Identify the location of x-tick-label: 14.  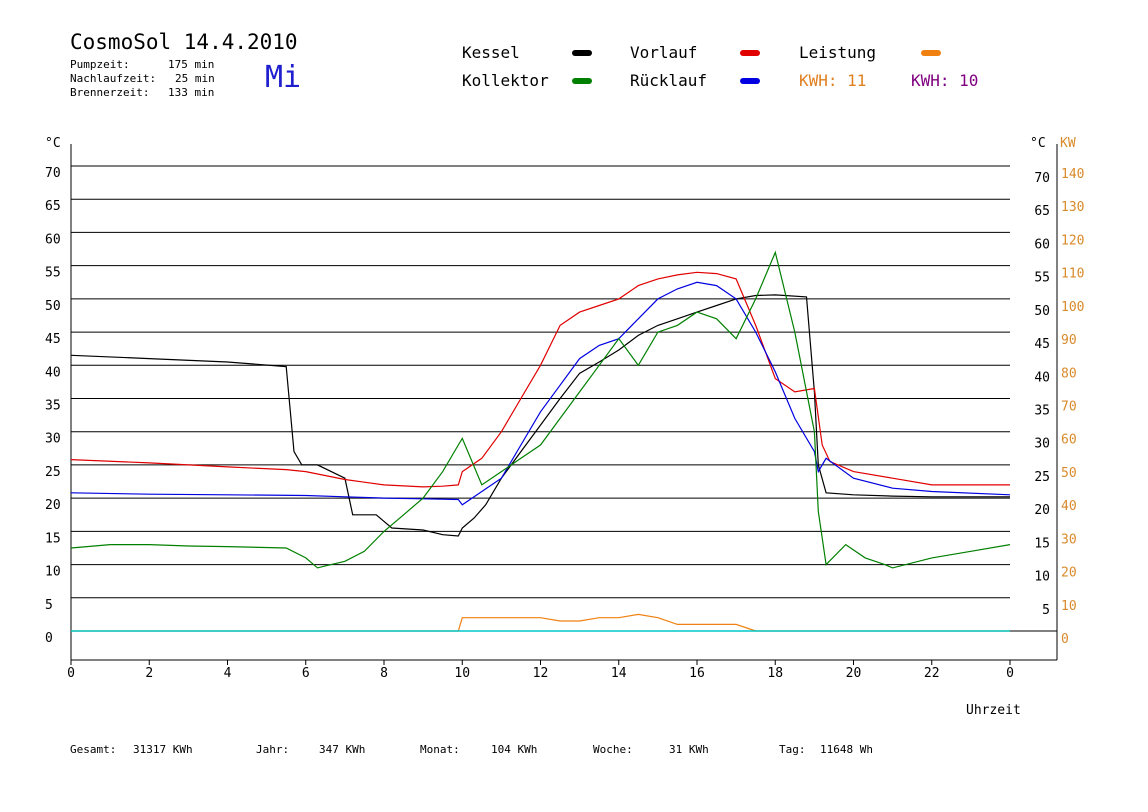
(619, 673).